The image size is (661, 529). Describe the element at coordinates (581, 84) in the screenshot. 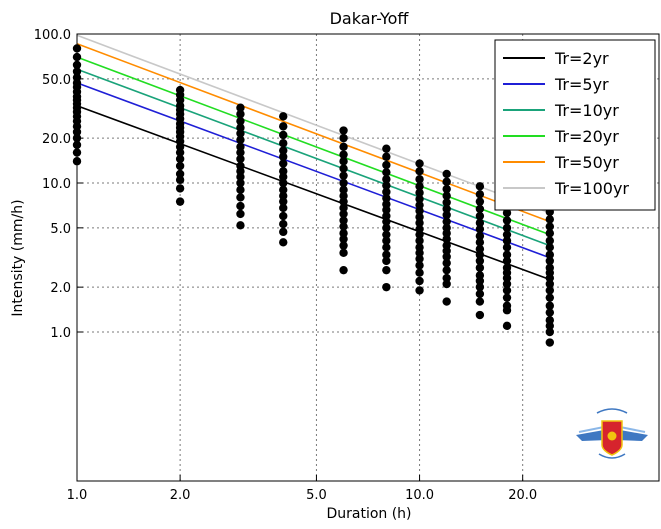

I see `legend-label: Tr=5yr` at that location.